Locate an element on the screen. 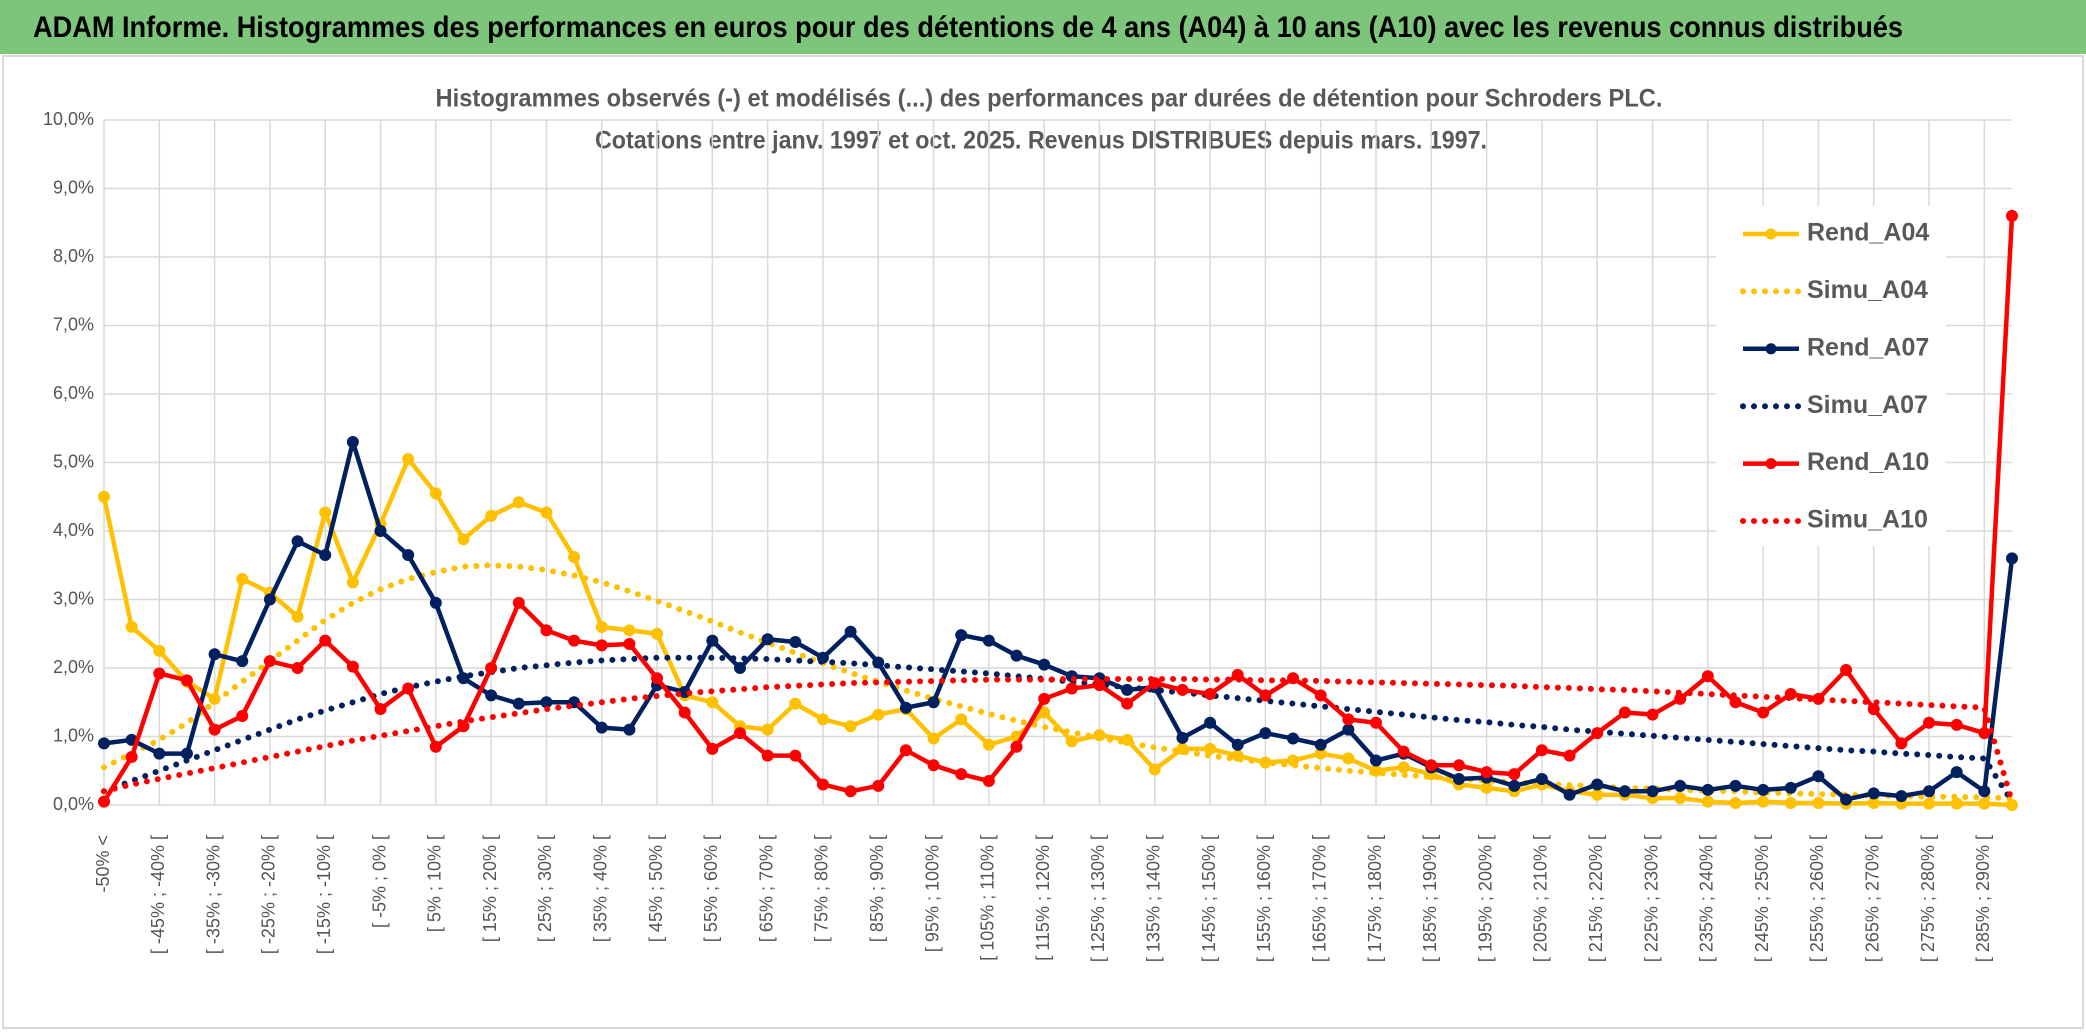 Image resolution: width=2086 pixels, height=1033 pixels. x-tick-label: [ 135% ; 140% [ is located at coordinates (1154, 898).